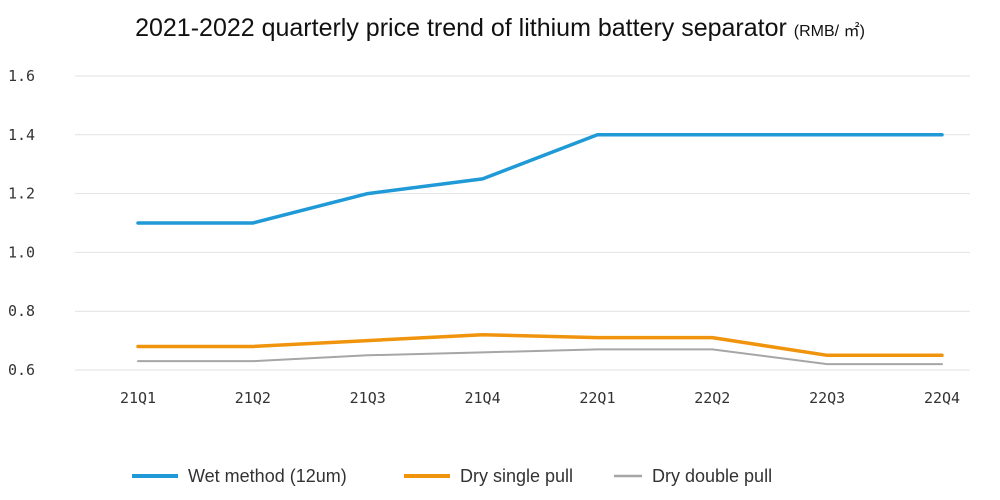 The height and width of the screenshot is (500, 1000). I want to click on legend-label: Wet method (12um), so click(267, 476).